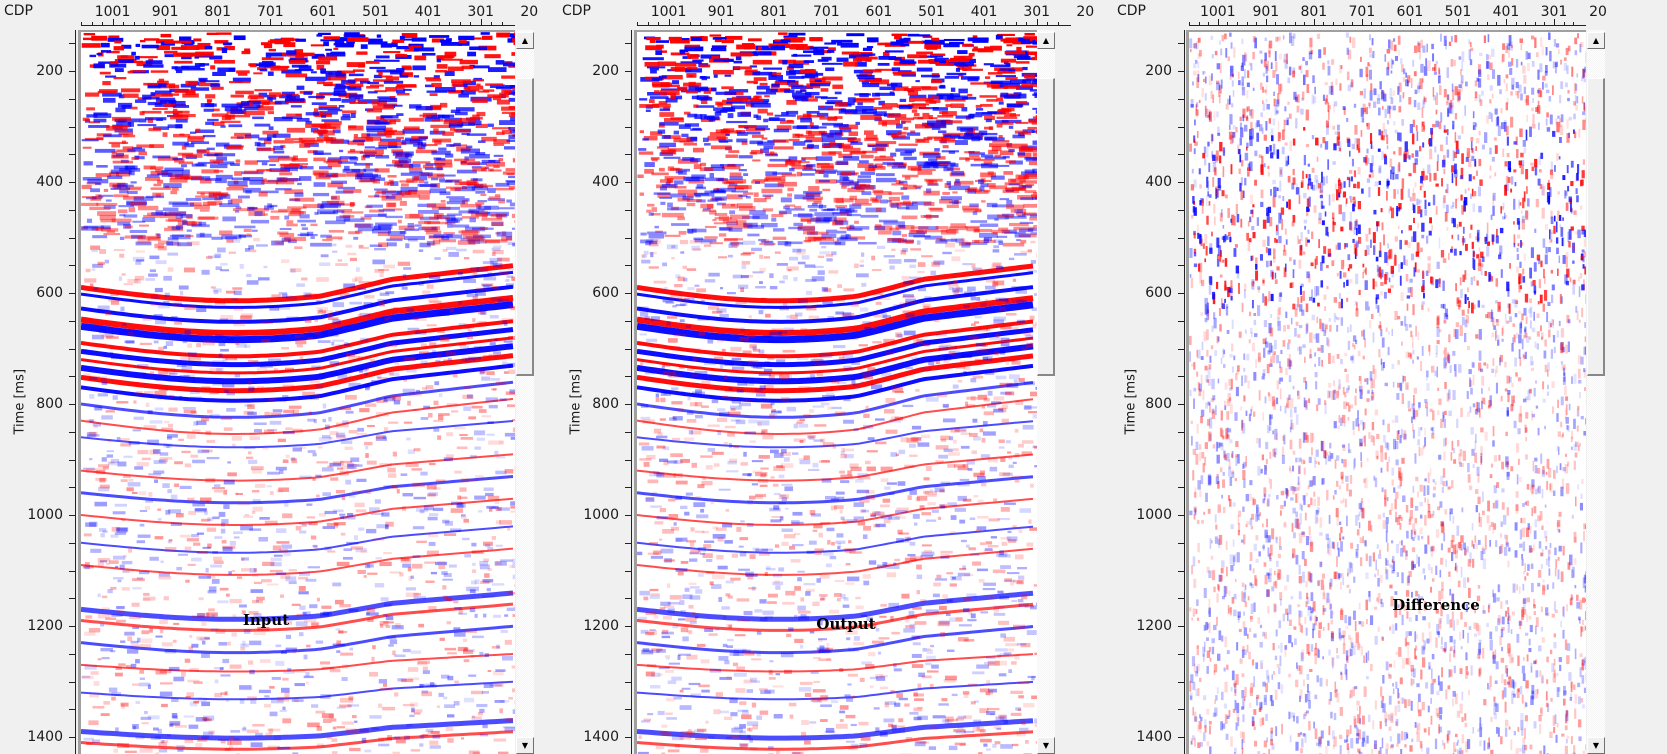  I want to click on y-axis-title: Time [ms], so click(20, 401).